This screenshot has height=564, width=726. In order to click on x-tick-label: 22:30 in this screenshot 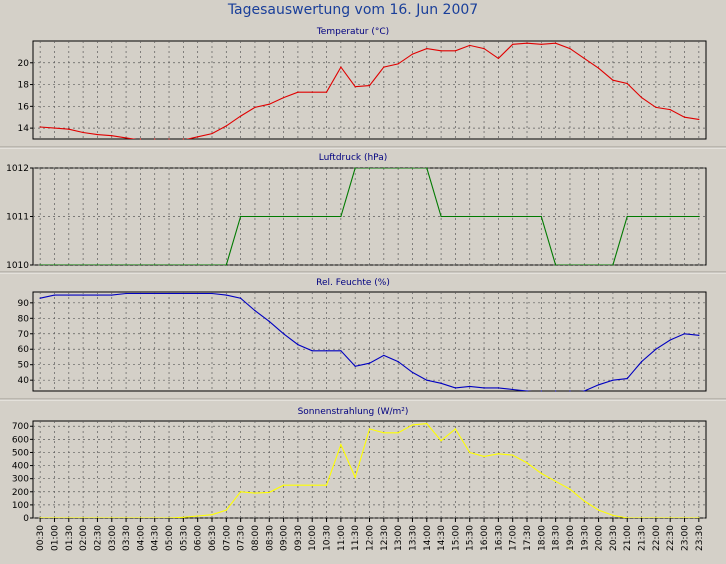, I will do `click(671, 538)`.